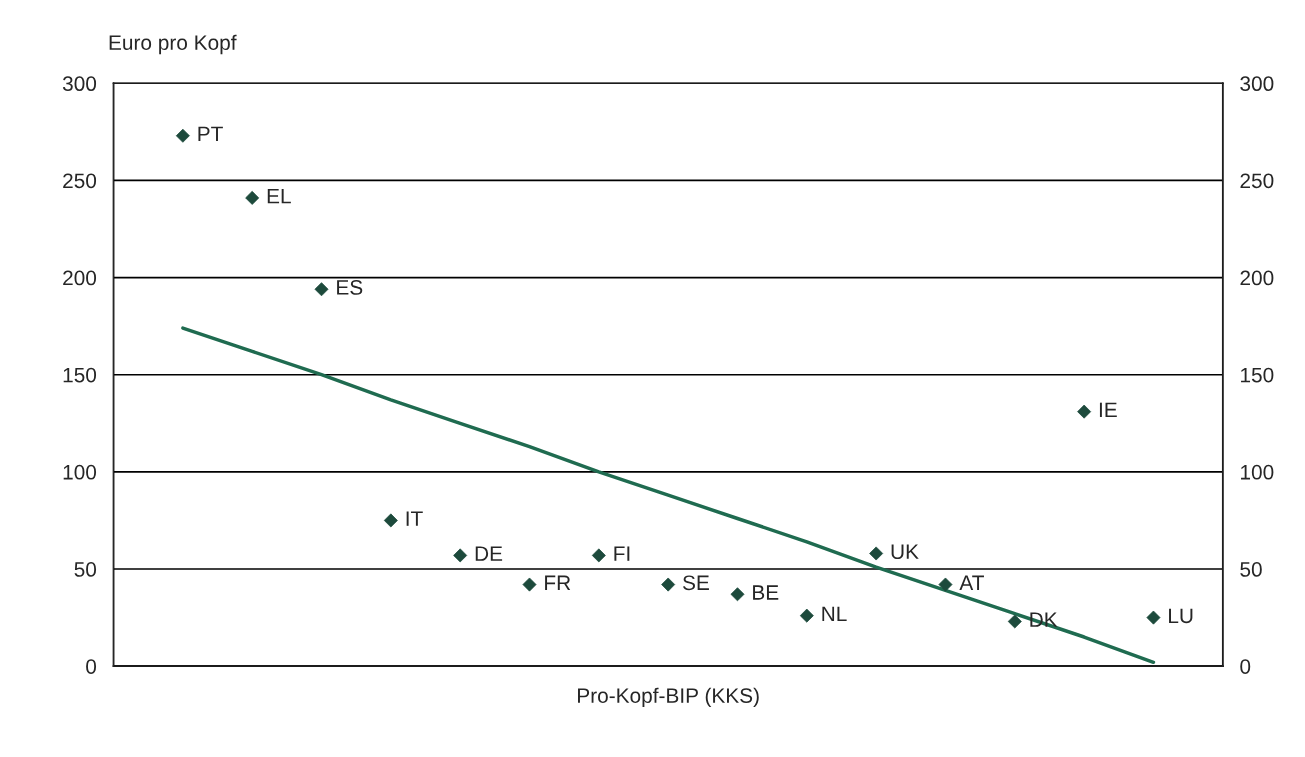  Describe the element at coordinates (1257, 181) in the screenshot. I see `y2-tick-label: 250` at that location.